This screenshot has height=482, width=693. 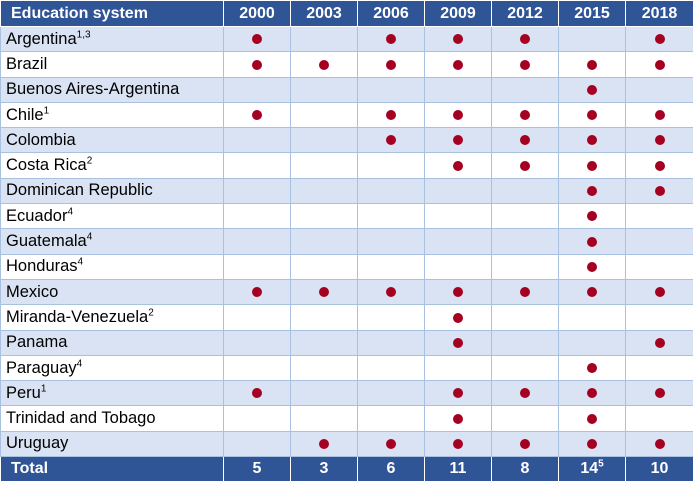 I want to click on total-row: Total 5 3 6 11 8 145 10, so click(x=346, y=469).